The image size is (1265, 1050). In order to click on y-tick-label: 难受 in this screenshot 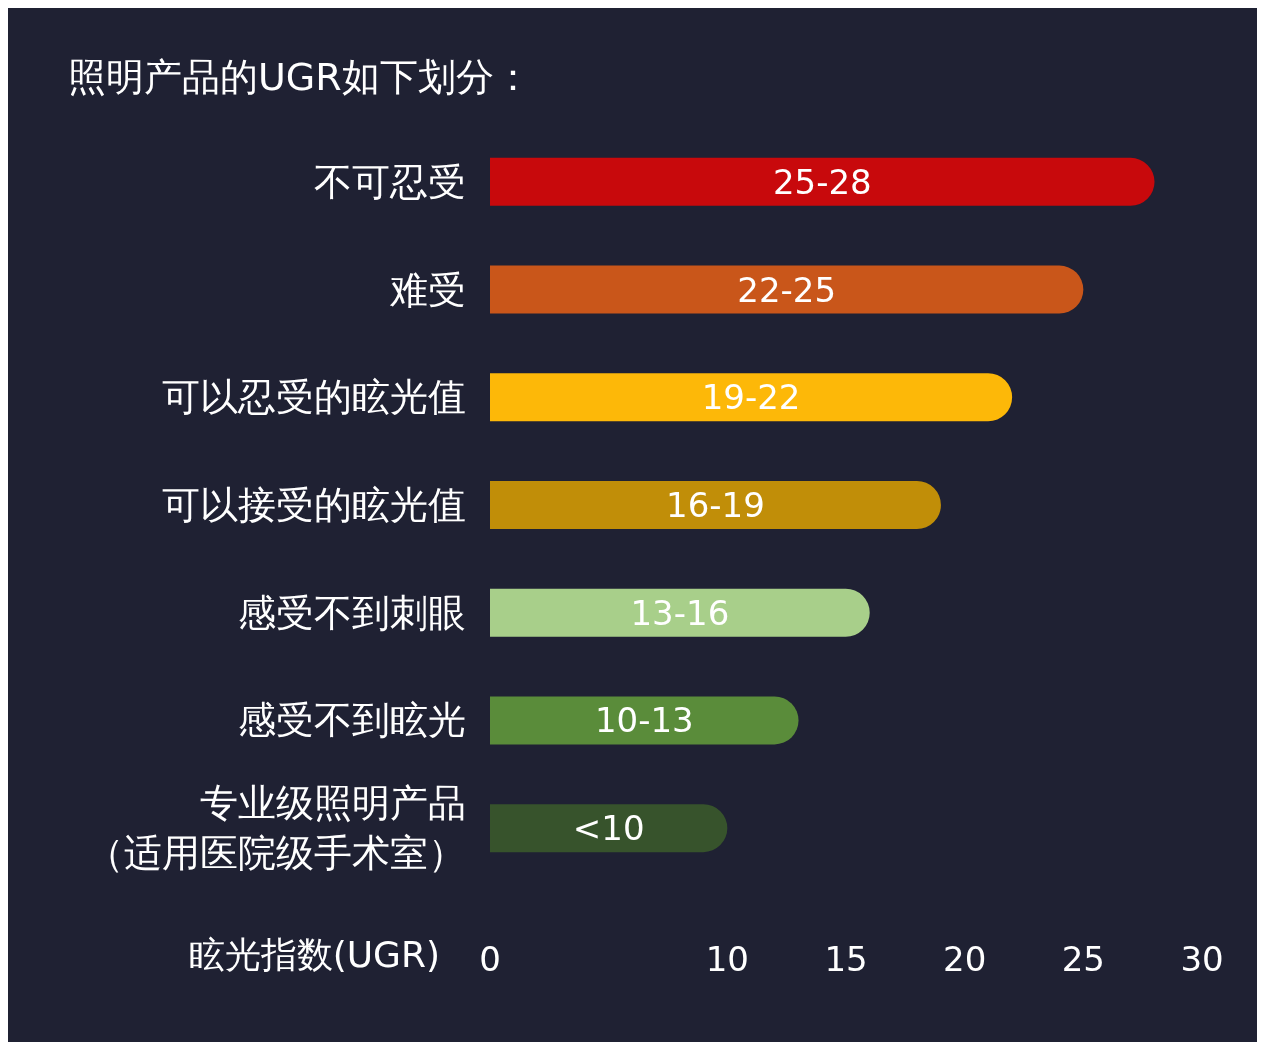, I will do `click(427, 289)`.